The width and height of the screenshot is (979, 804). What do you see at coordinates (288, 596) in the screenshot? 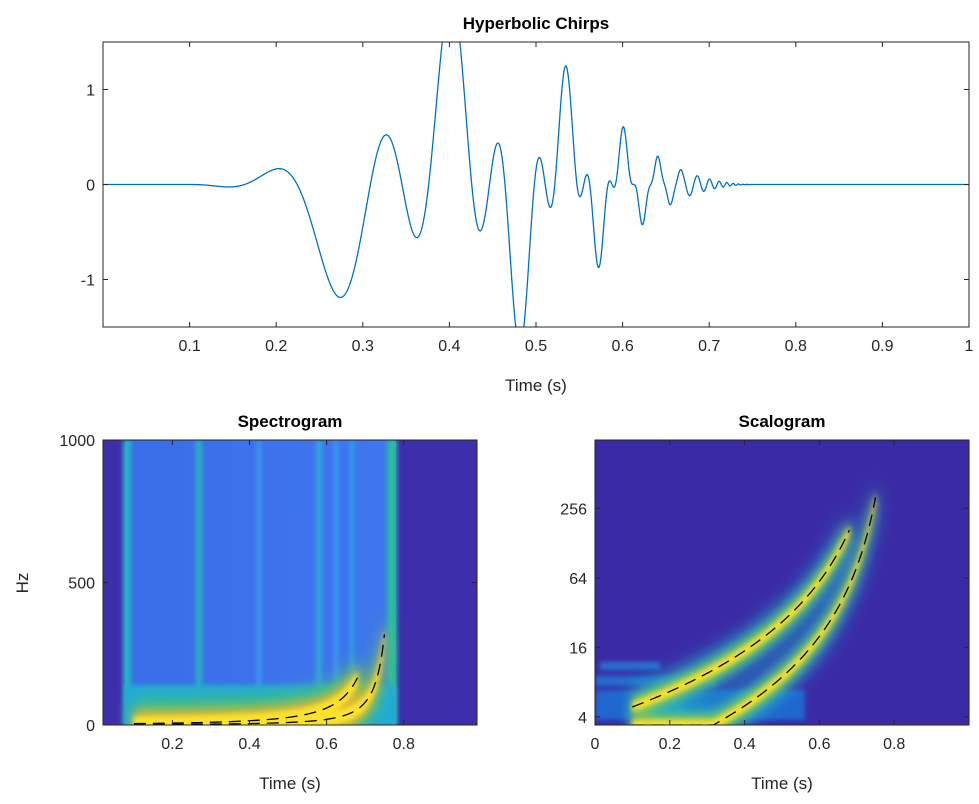
I see `spectrogram-x-ticks: 0.2 0.4 0.6 0.8` at bounding box center [288, 596].